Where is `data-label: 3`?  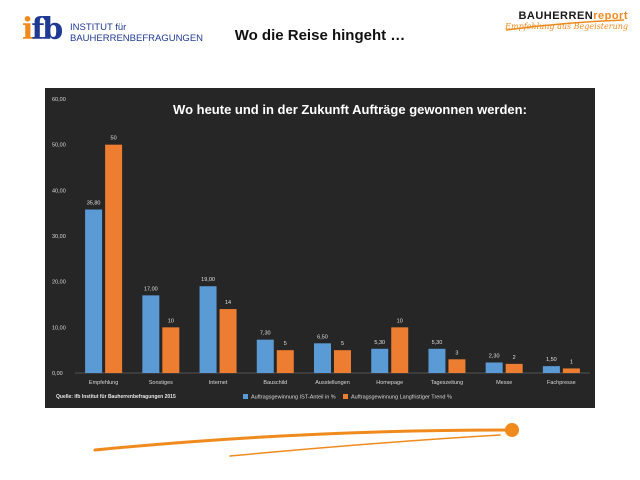 data-label: 3 is located at coordinates (456, 353).